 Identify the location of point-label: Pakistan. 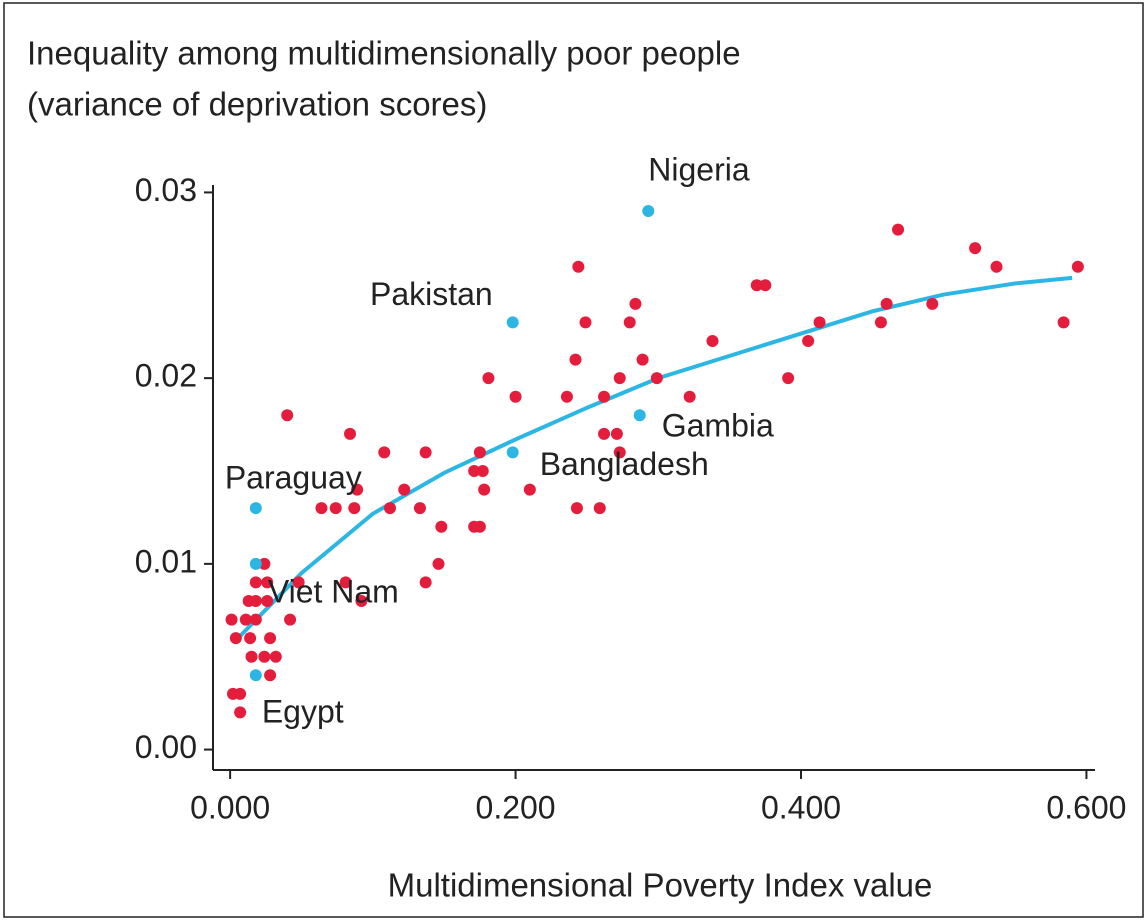
(431, 294).